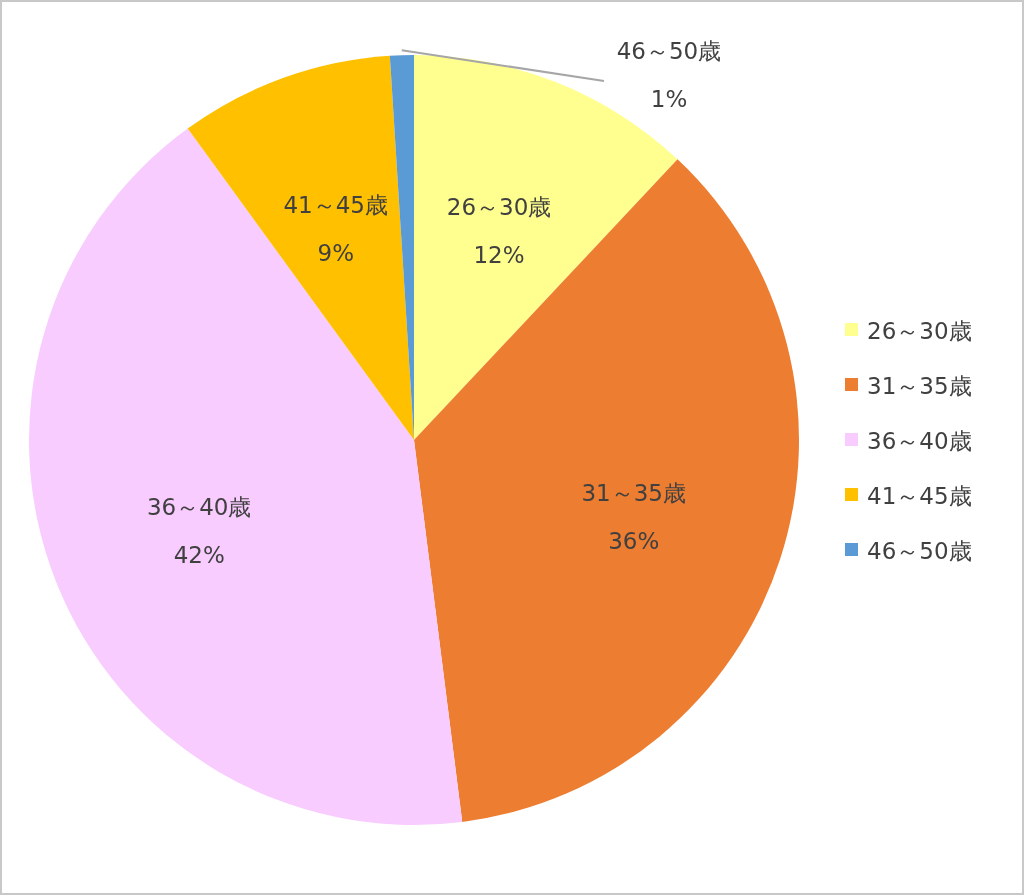 Image resolution: width=1024 pixels, height=895 pixels. Describe the element at coordinates (669, 51) in the screenshot. I see `slice-label: 46～50歳` at that location.